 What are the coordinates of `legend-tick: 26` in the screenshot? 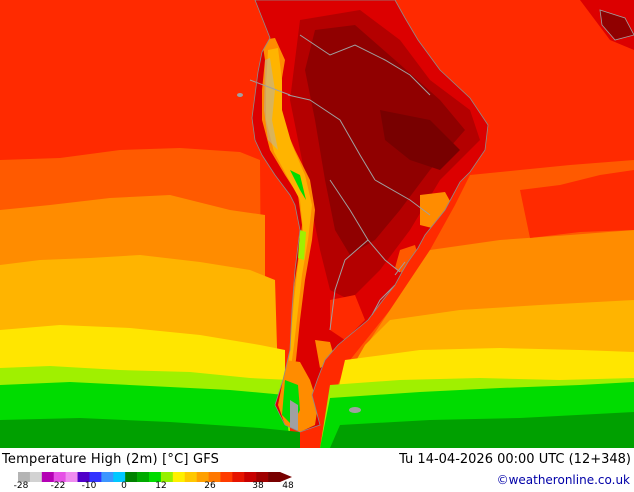 It's located at (210, 486).